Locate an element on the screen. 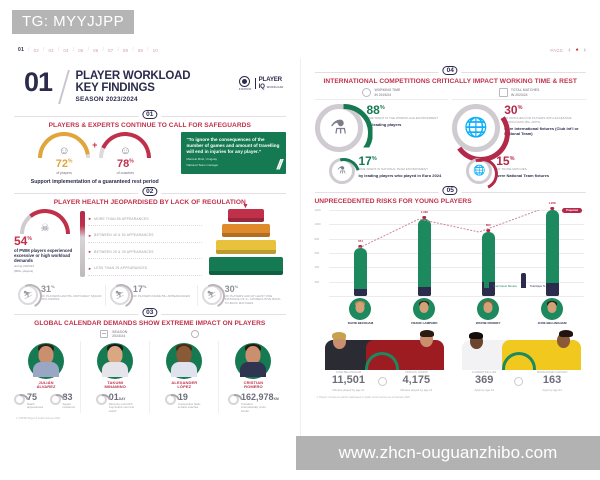  logo-player: PLAYER is located at coordinates (270, 80).